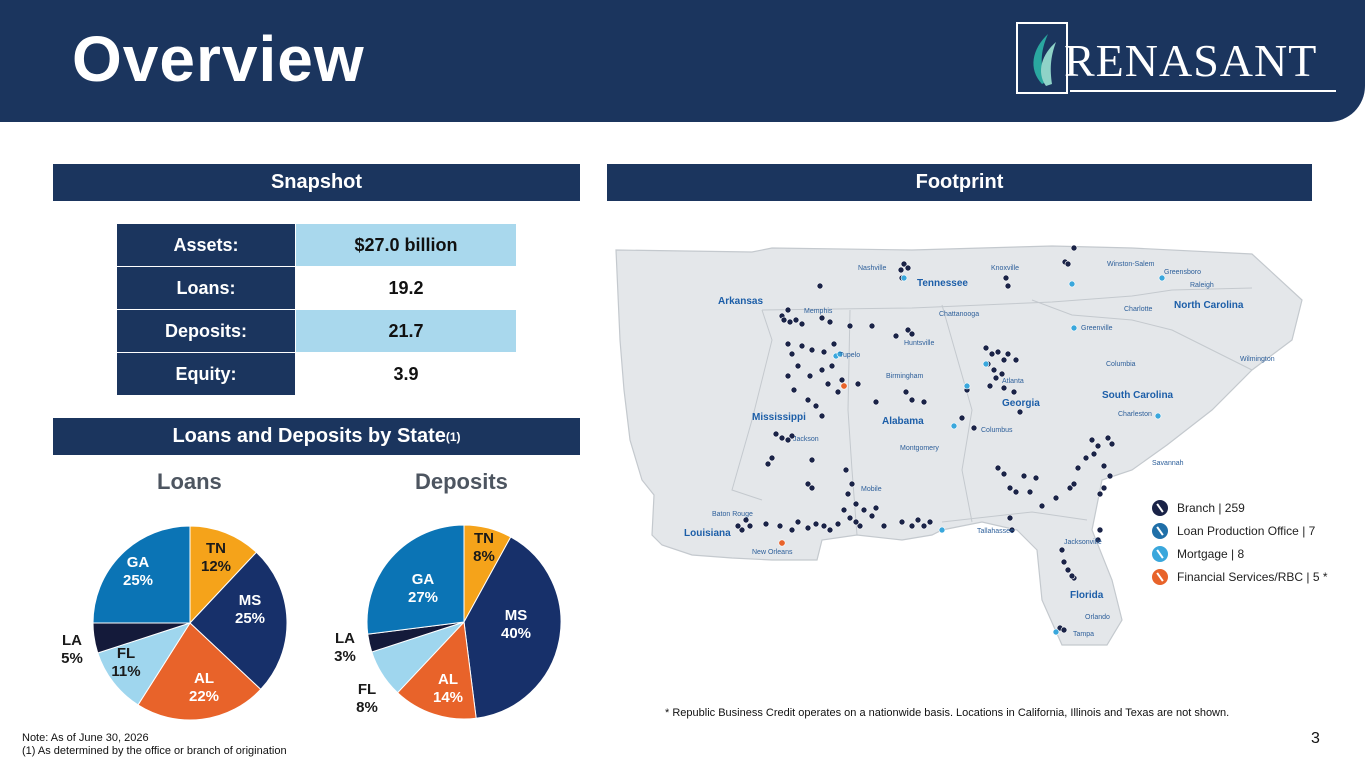 Image resolution: width=1365 pixels, height=768 pixels. Describe the element at coordinates (1202, 285) in the screenshot. I see `city-label: Raleigh` at that location.